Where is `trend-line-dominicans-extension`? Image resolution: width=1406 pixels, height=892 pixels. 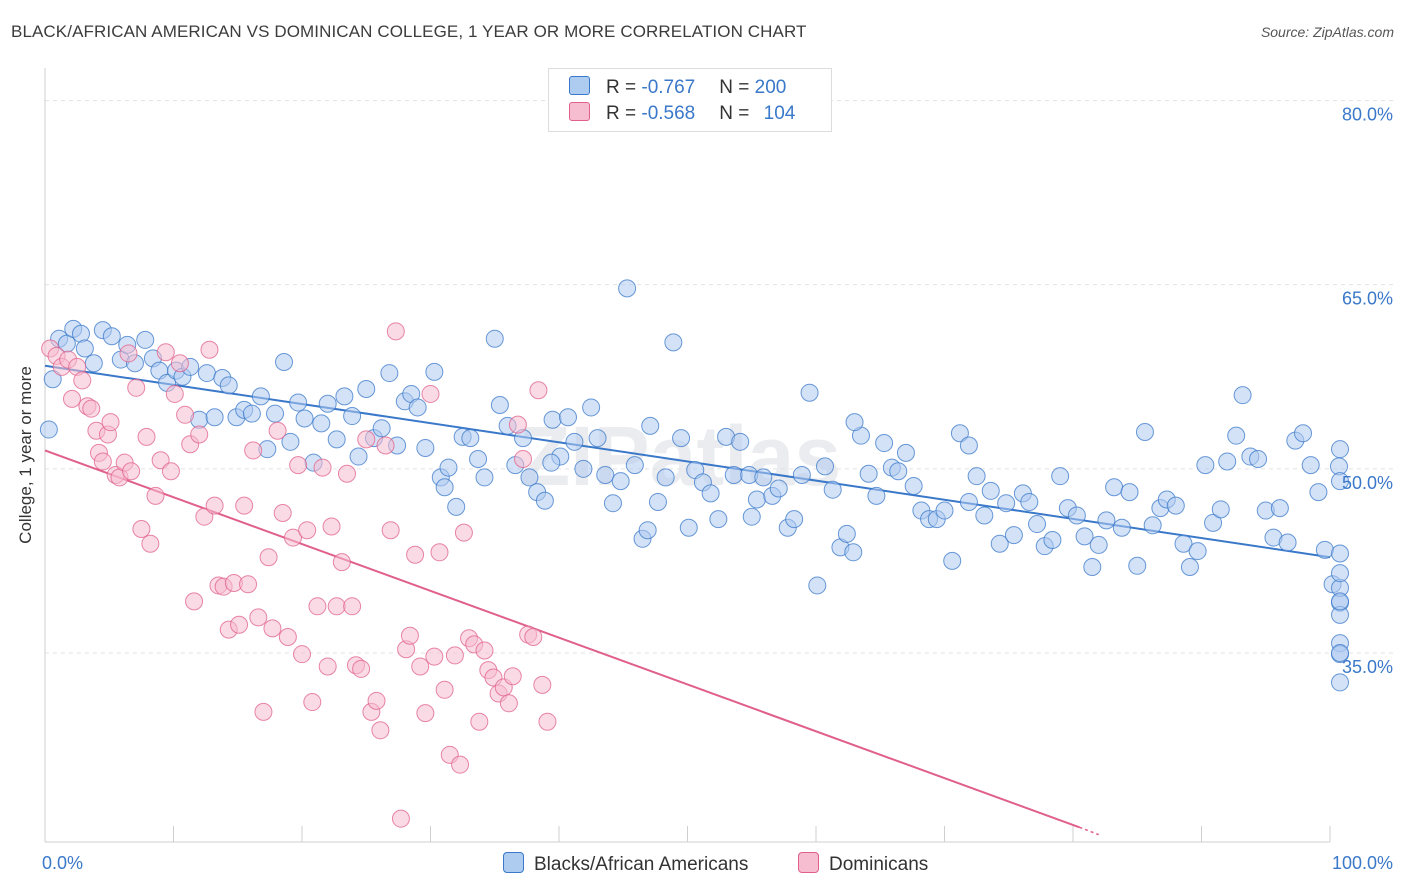 trend-line-dominicans-extension is located at coordinates (1089, 831).